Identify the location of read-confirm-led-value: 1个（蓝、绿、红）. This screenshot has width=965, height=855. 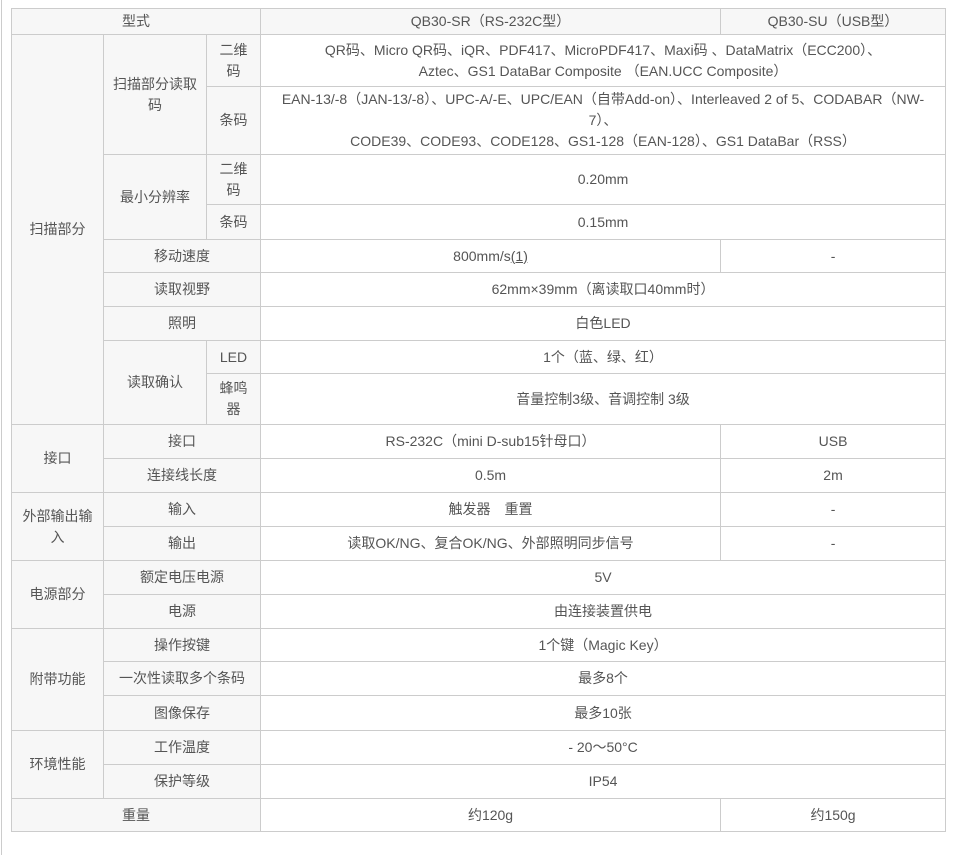
(603, 357).